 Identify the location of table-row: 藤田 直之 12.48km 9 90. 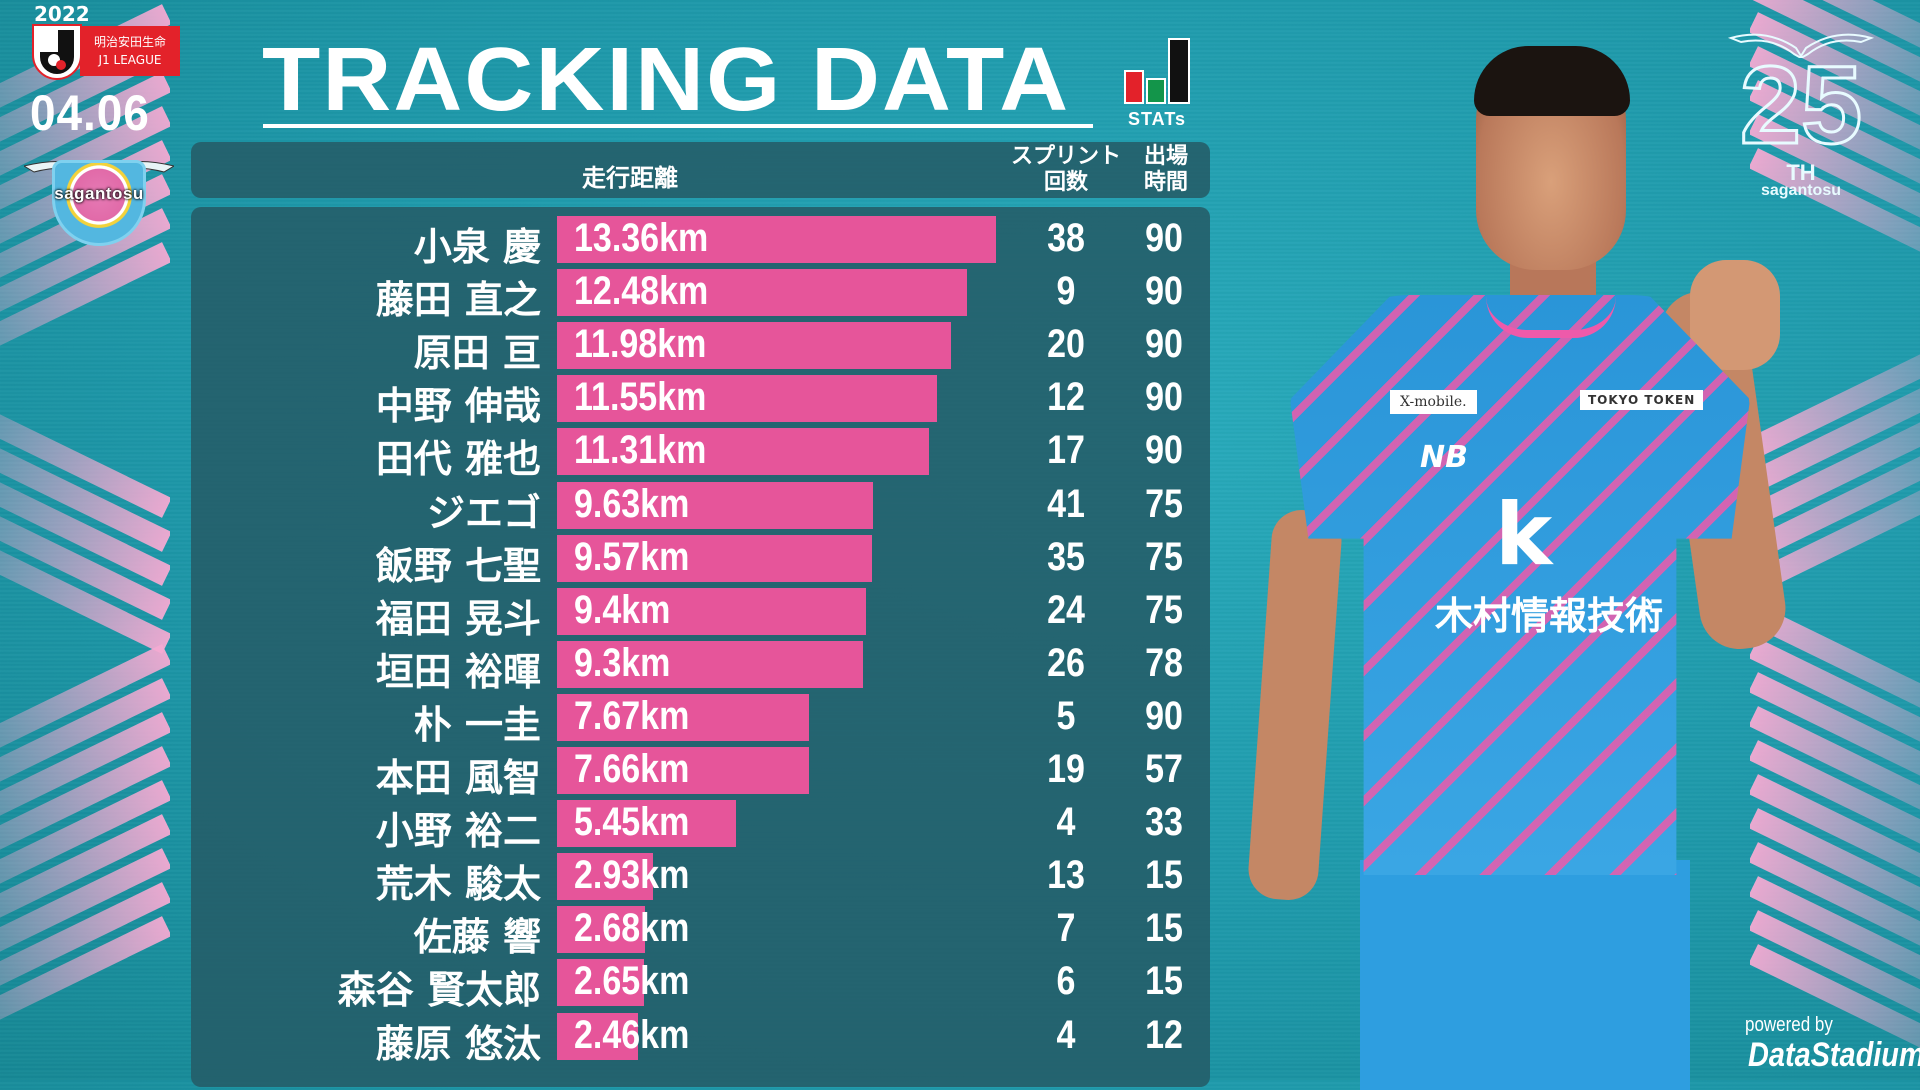
(700, 295).